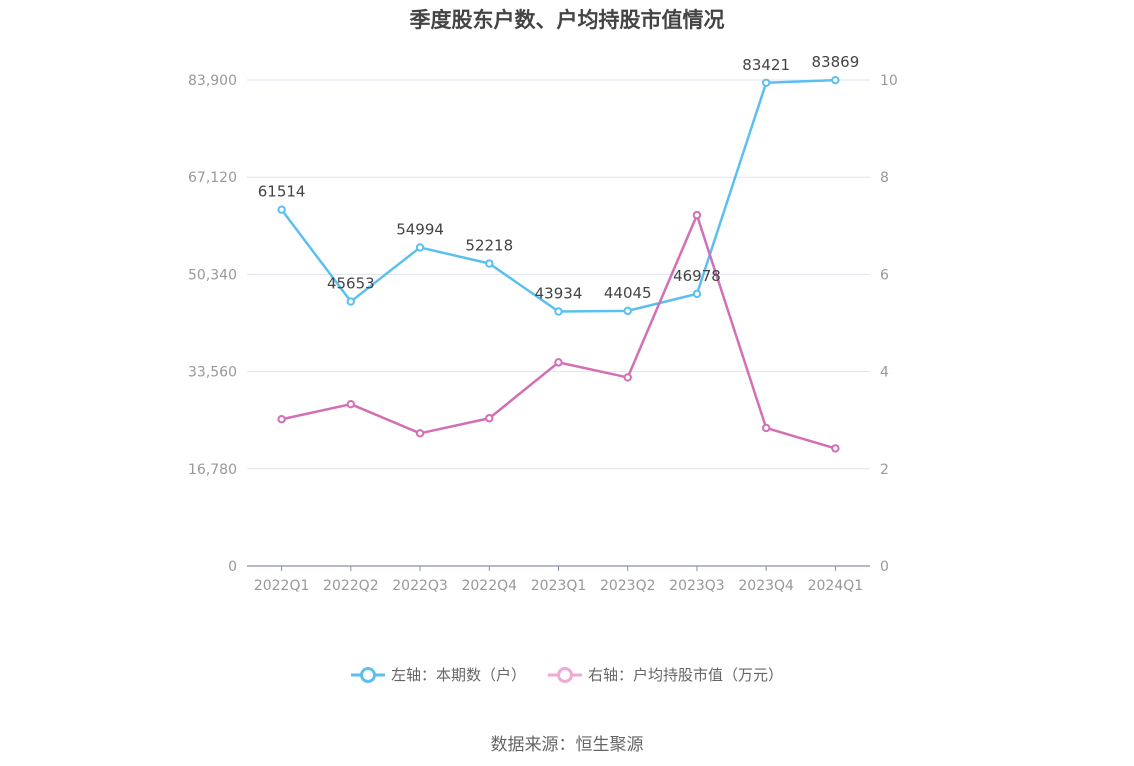  I want to click on right-axis-tick-label: 2, so click(884, 470).